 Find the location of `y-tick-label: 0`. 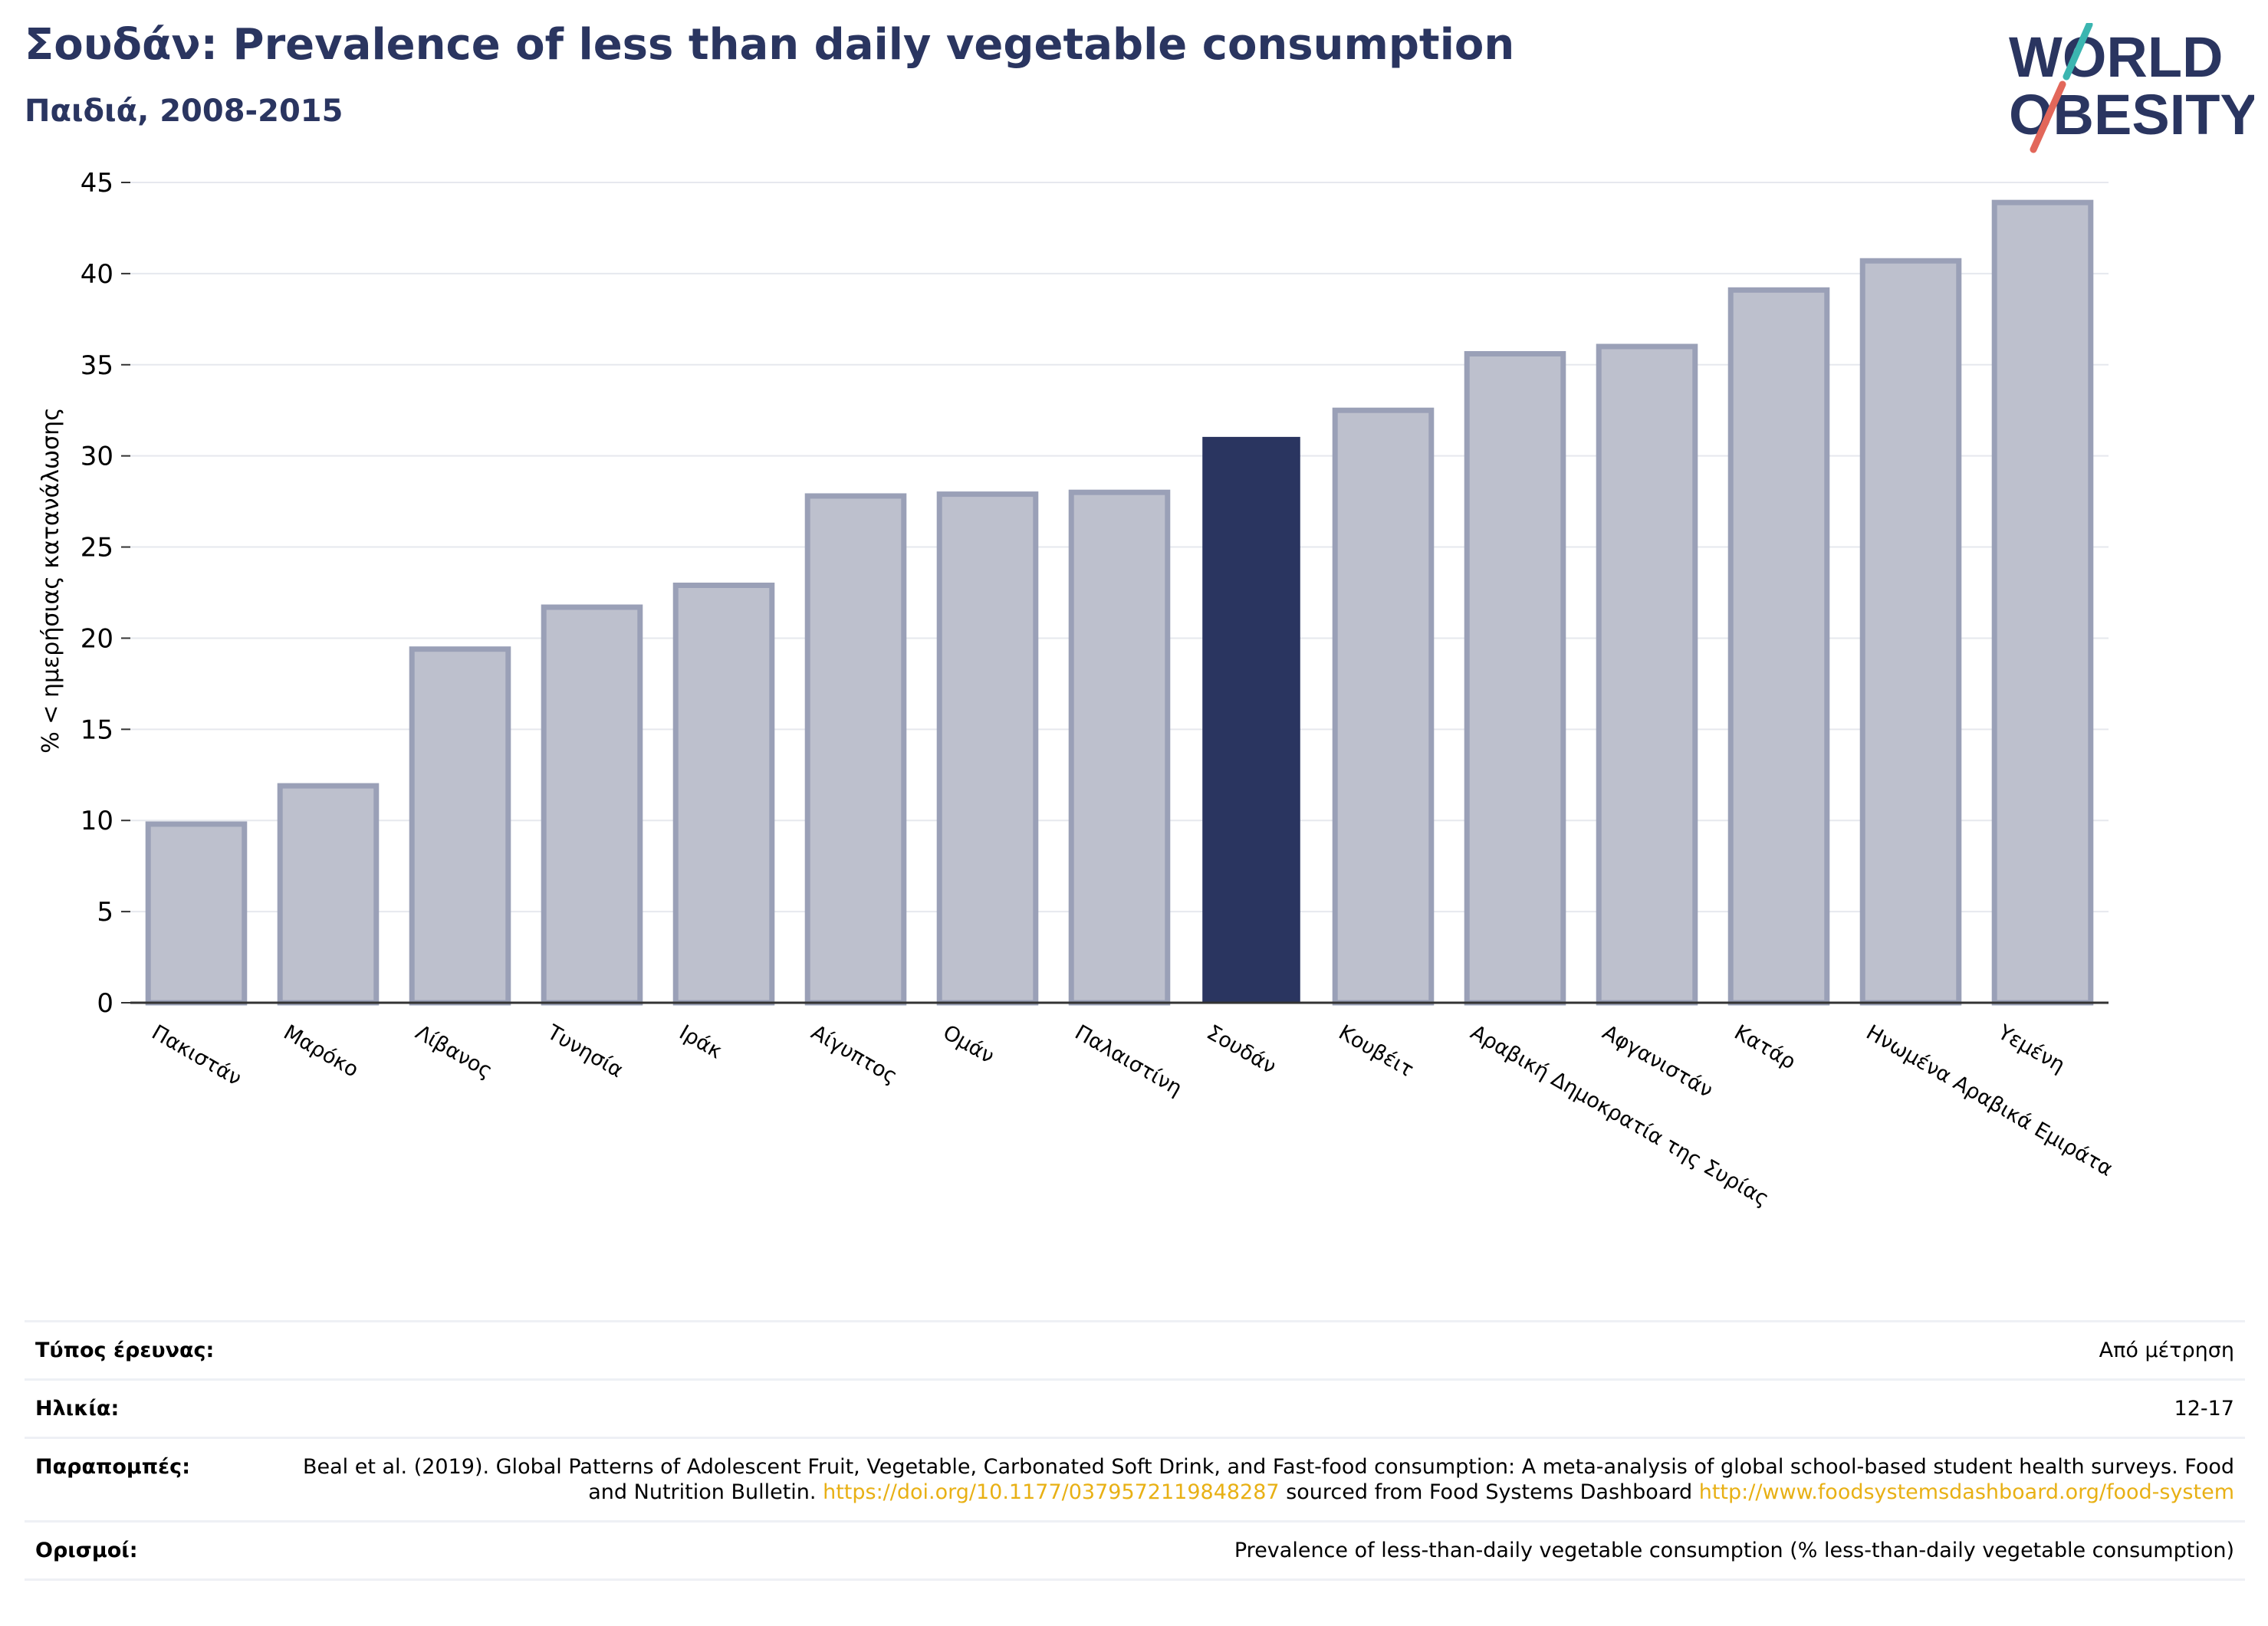

y-tick-label: 0 is located at coordinates (105, 1004).